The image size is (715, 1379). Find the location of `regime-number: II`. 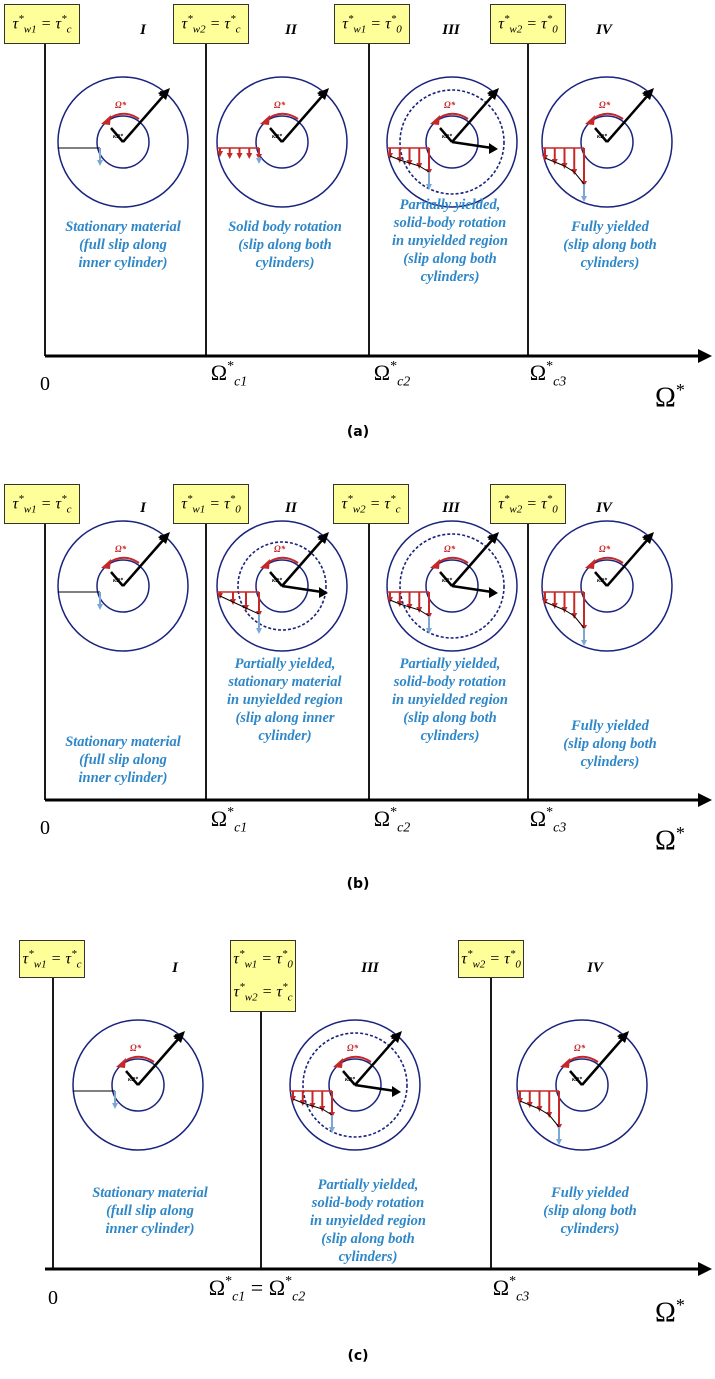

regime-number: II is located at coordinates (291, 508).